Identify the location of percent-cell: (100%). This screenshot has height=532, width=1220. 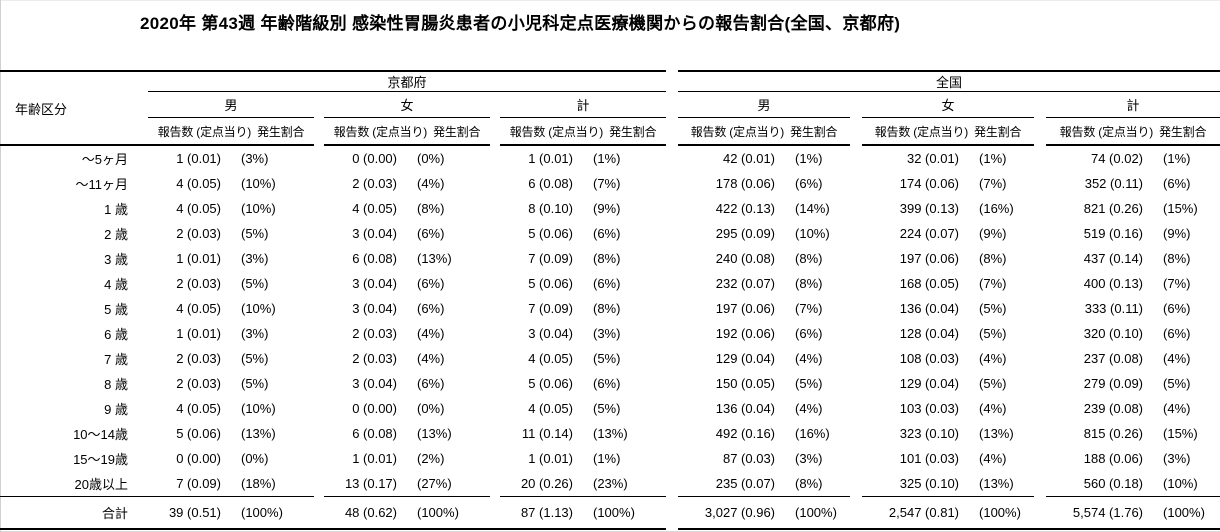
(627, 513).